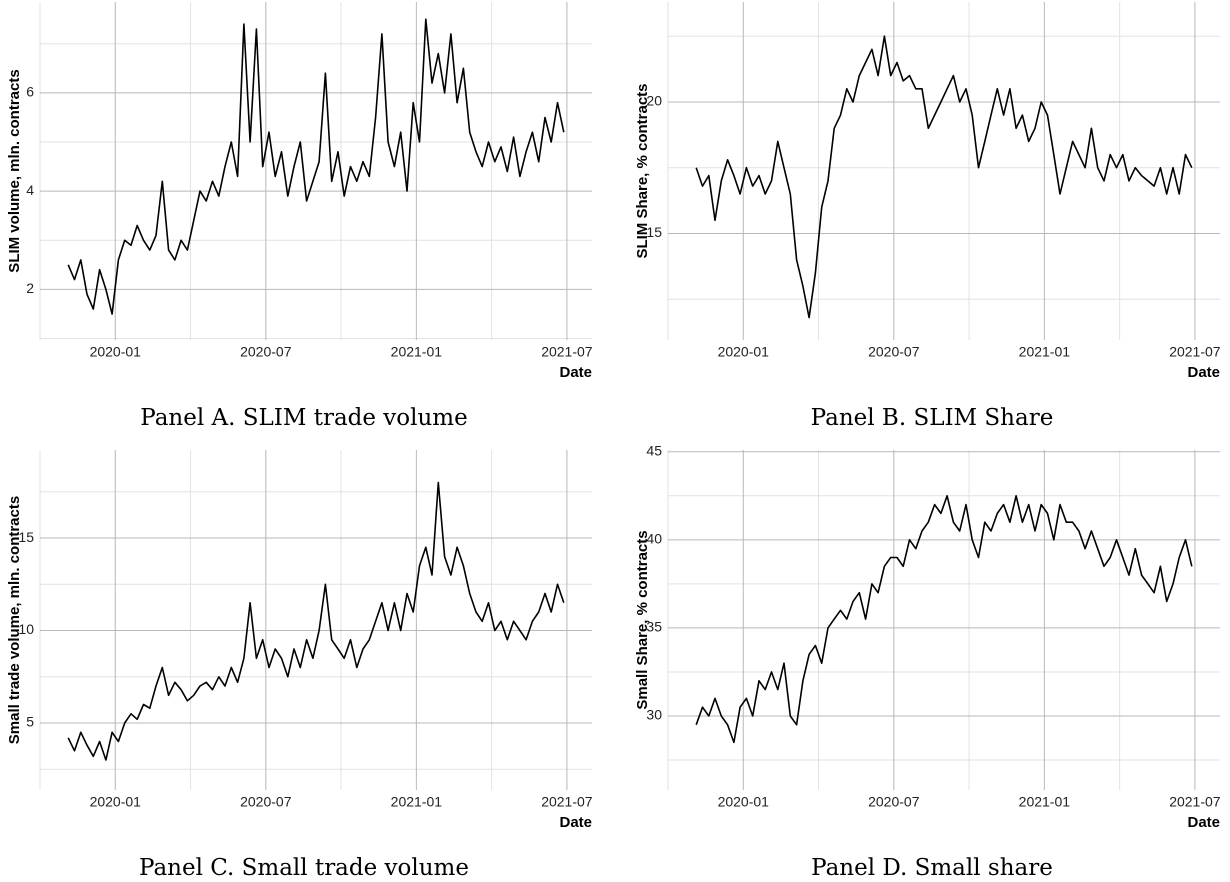 Image resolution: width=1230 pixels, height=882 pixels. What do you see at coordinates (654, 101) in the screenshot?
I see `y-tick-label: 20` at bounding box center [654, 101].